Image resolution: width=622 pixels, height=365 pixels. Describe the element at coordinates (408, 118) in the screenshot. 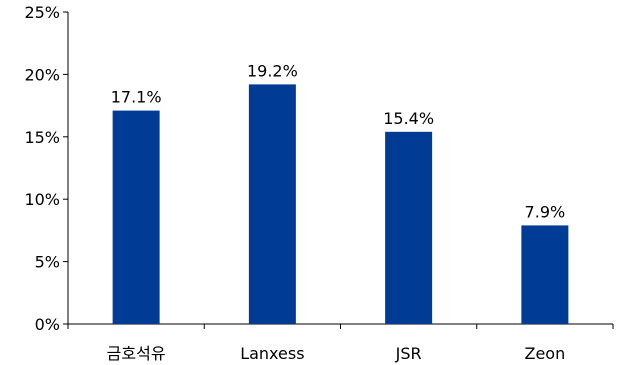

I see `data-label: 15.4%` at that location.